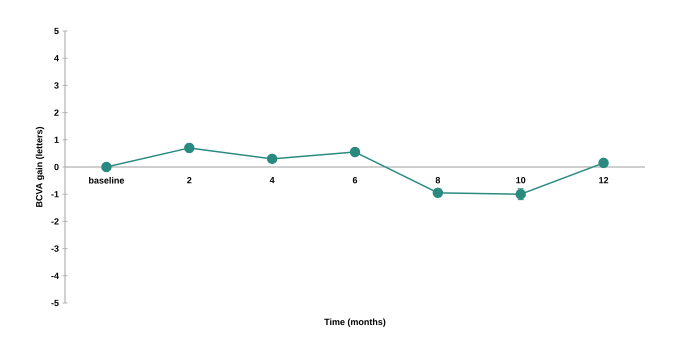  I want to click on y-tick-label: -4, so click(55, 275).